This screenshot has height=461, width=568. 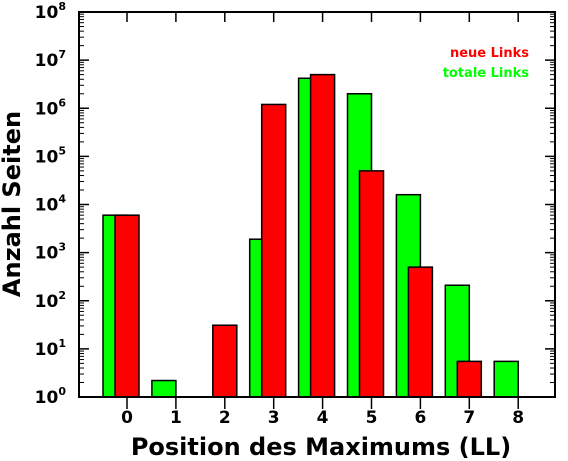 What do you see at coordinates (50, 155) in the screenshot?
I see `y-tick-label: 10⁵` at bounding box center [50, 155].